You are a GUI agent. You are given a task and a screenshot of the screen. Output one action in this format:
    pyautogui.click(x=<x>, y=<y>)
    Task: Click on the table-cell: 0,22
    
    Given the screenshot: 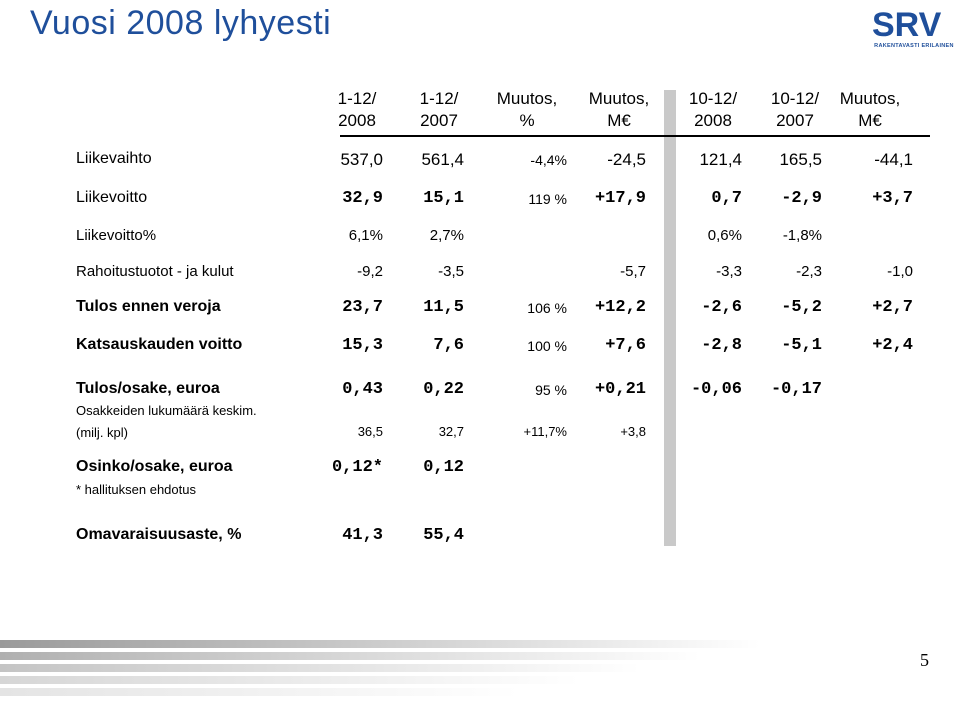 What is the action you would take?
    pyautogui.click(x=443, y=389)
    